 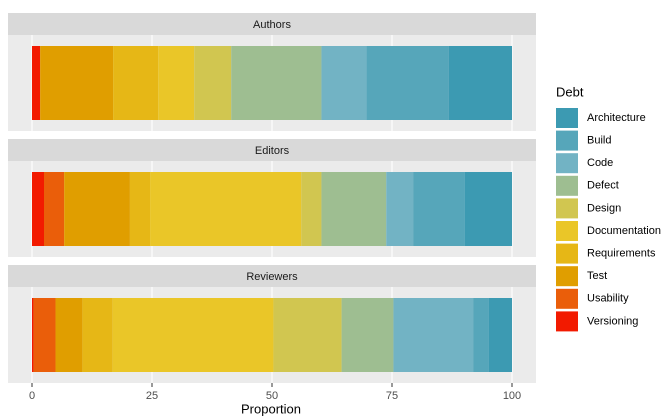 What do you see at coordinates (603, 186) in the screenshot?
I see `legend-label: Defect` at bounding box center [603, 186].